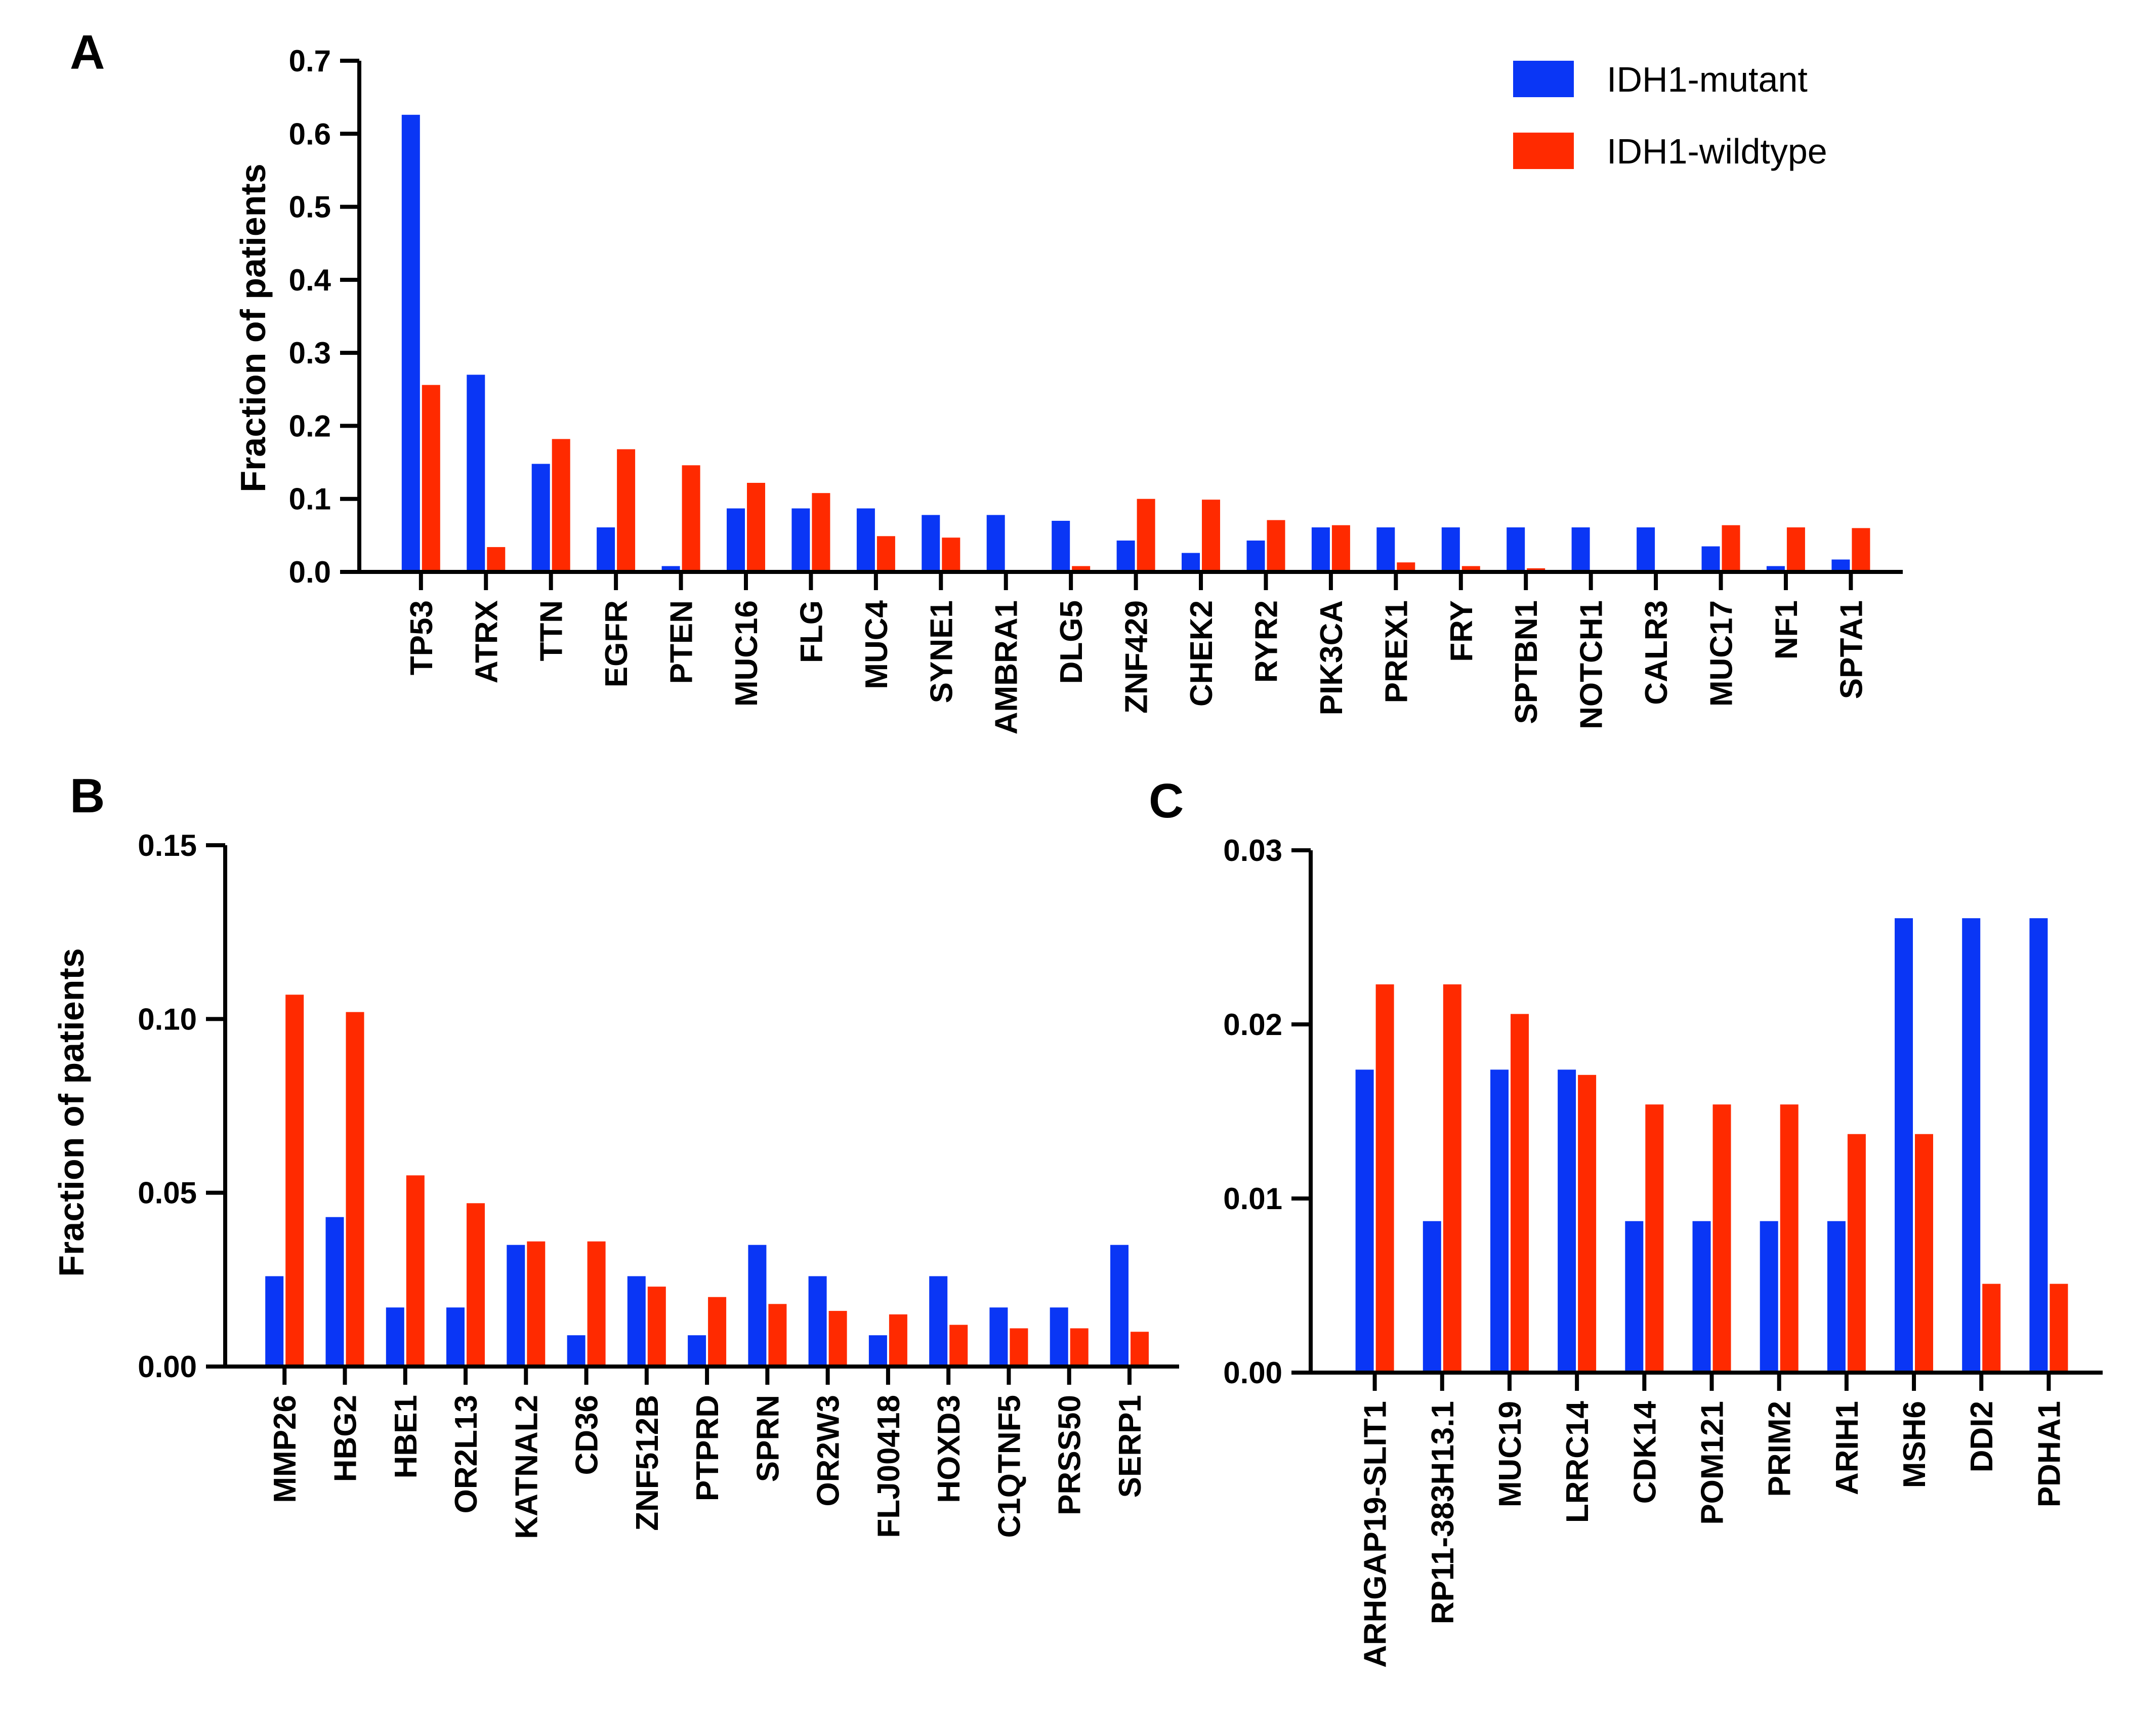  I want to click on panel-b-bar-wildtype-serp1, so click(1140, 1349).